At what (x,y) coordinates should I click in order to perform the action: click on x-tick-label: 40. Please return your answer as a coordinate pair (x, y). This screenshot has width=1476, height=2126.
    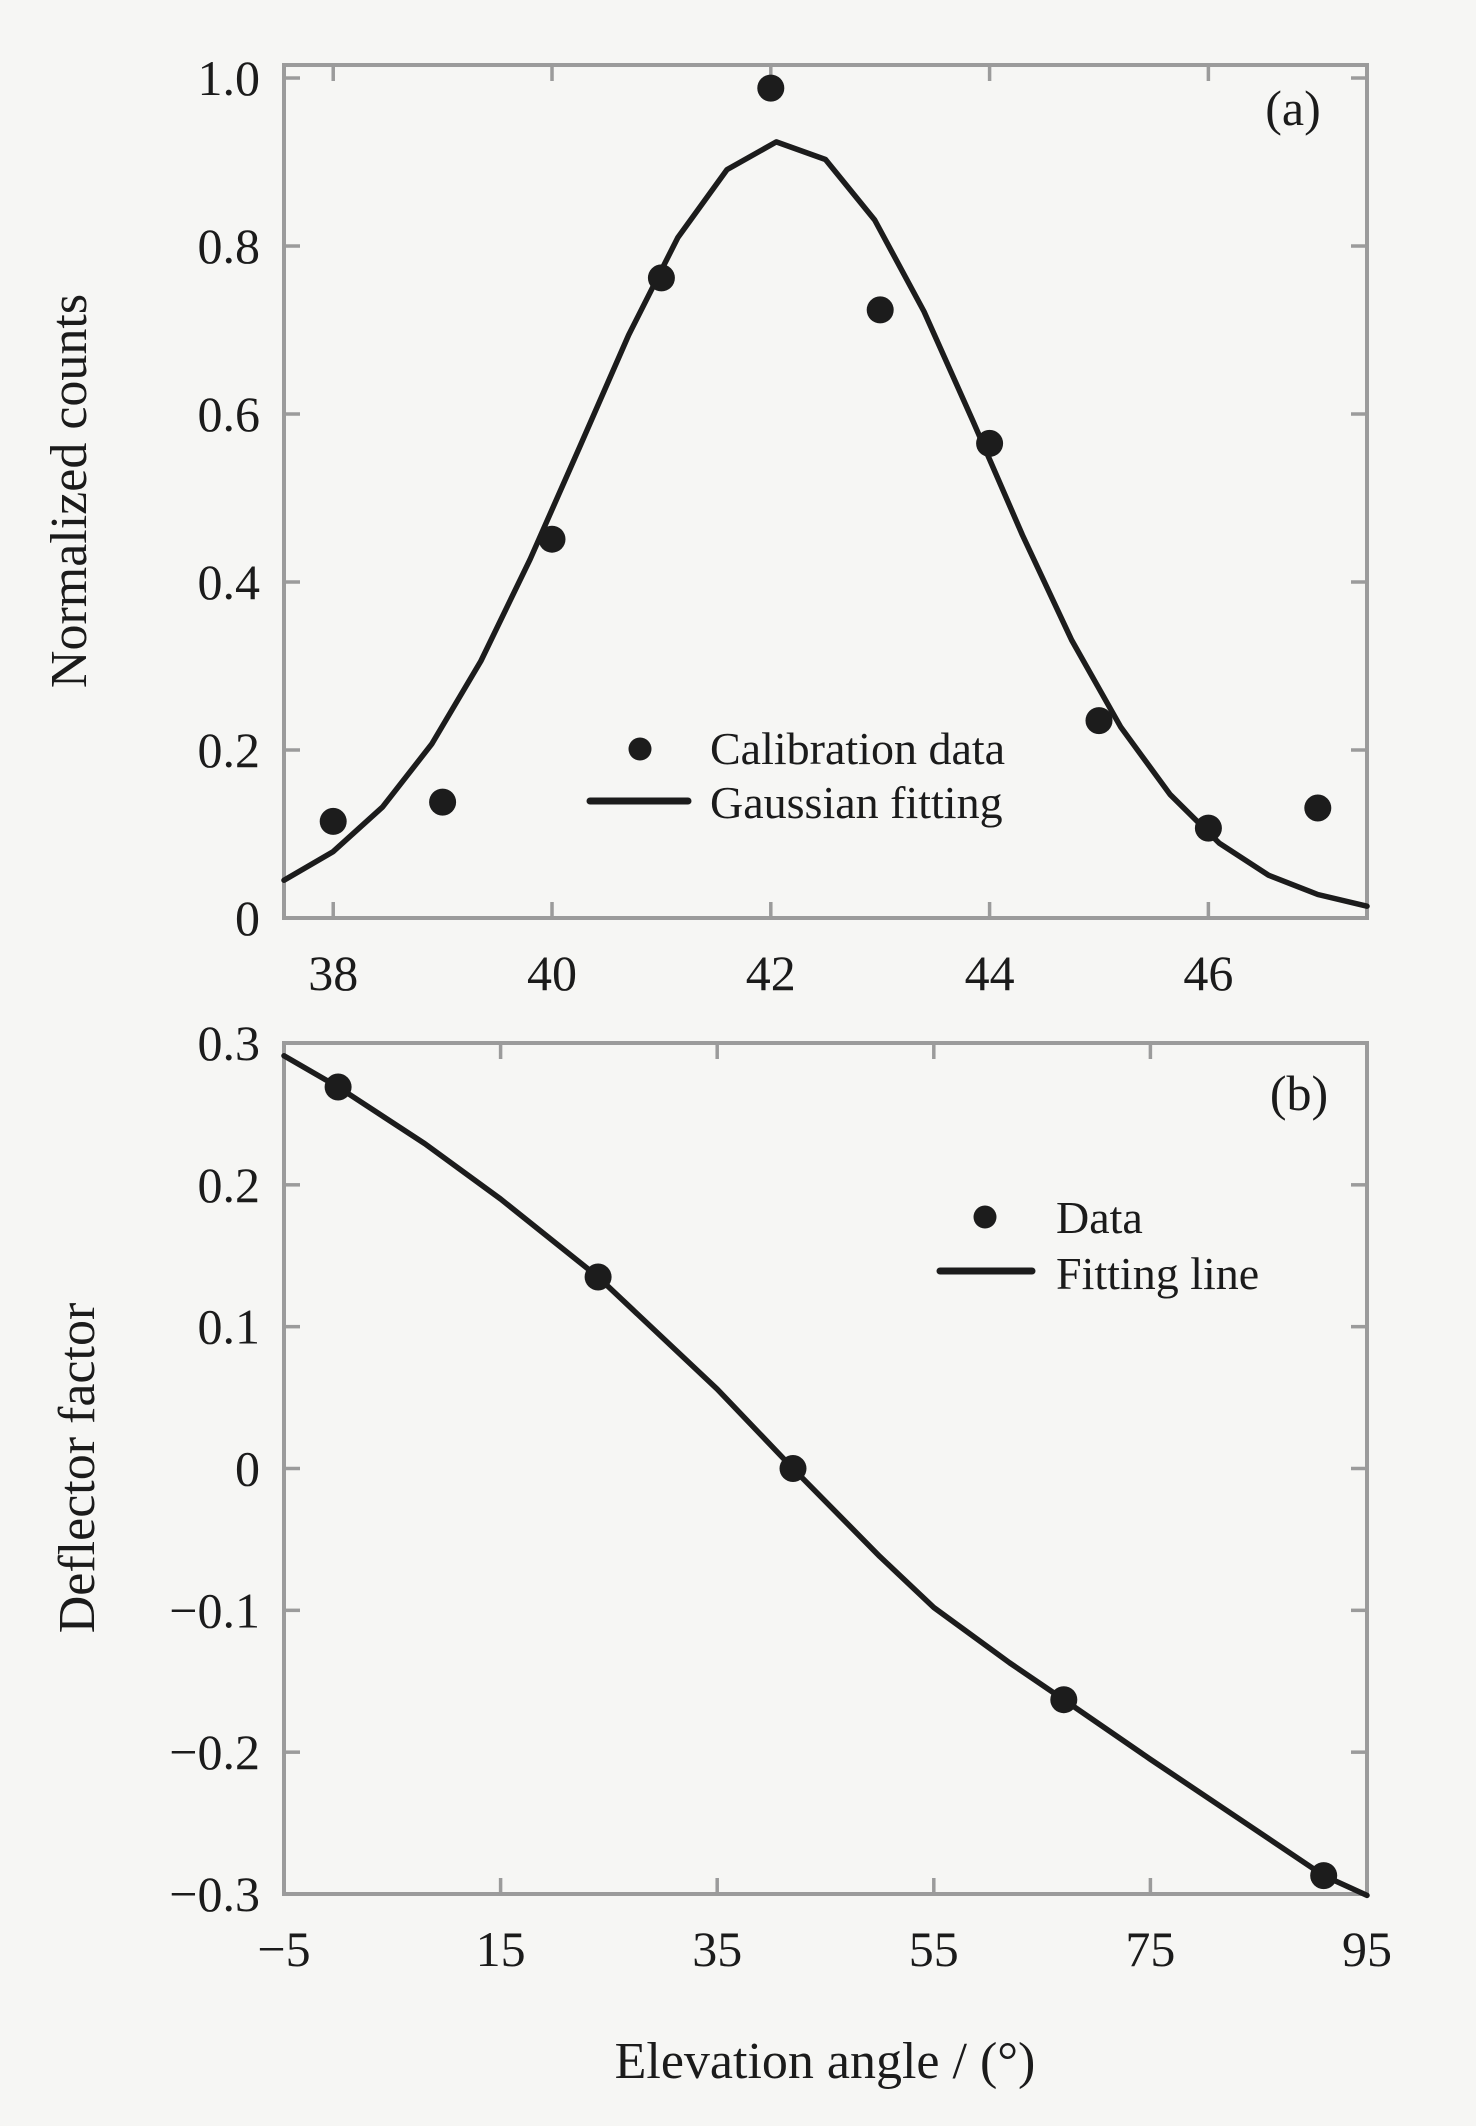
    Looking at the image, I should click on (552, 973).